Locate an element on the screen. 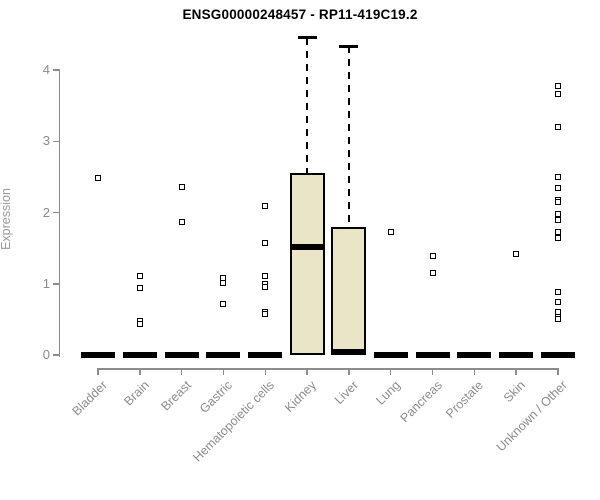 The height and width of the screenshot is (500, 600). y-axis-line is located at coordinates (59, 213).